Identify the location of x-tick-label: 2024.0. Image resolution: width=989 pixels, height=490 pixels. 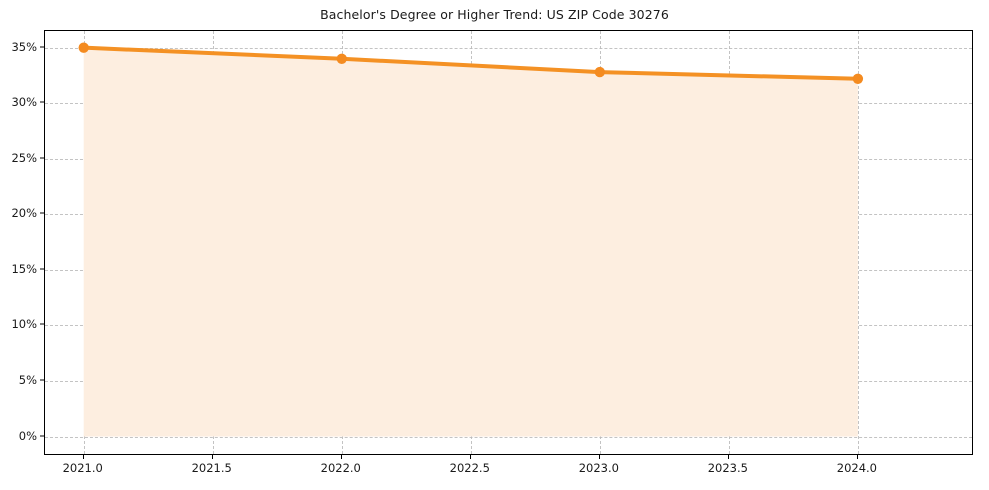
(856, 468).